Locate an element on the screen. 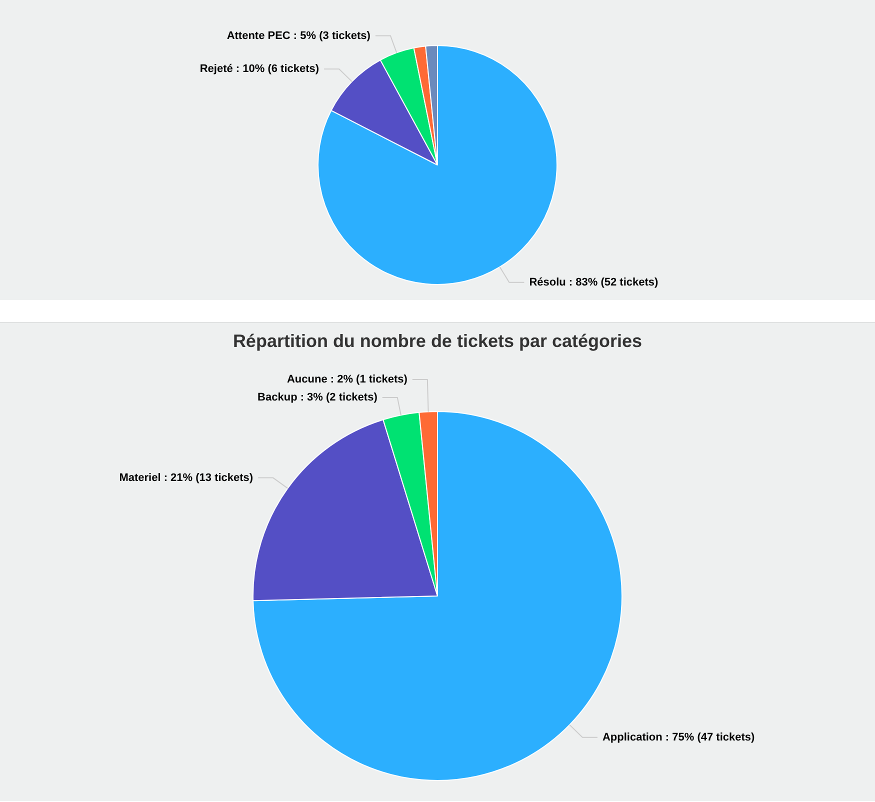 The height and width of the screenshot is (802, 875). slice-label: Rejeté : 10% (6 tickets) is located at coordinates (260, 69).